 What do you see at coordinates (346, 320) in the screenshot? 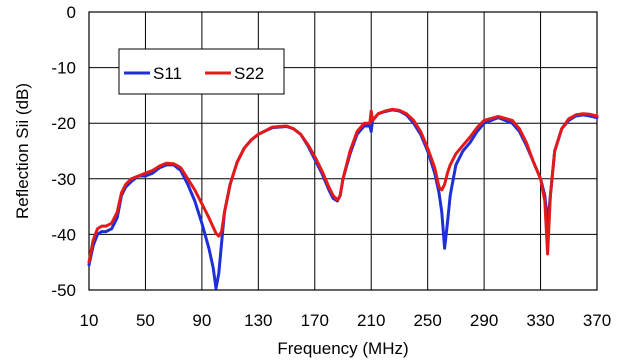
I see `x-tick-labels: 10 50 90 130 170 210 250 290 330 370` at bounding box center [346, 320].